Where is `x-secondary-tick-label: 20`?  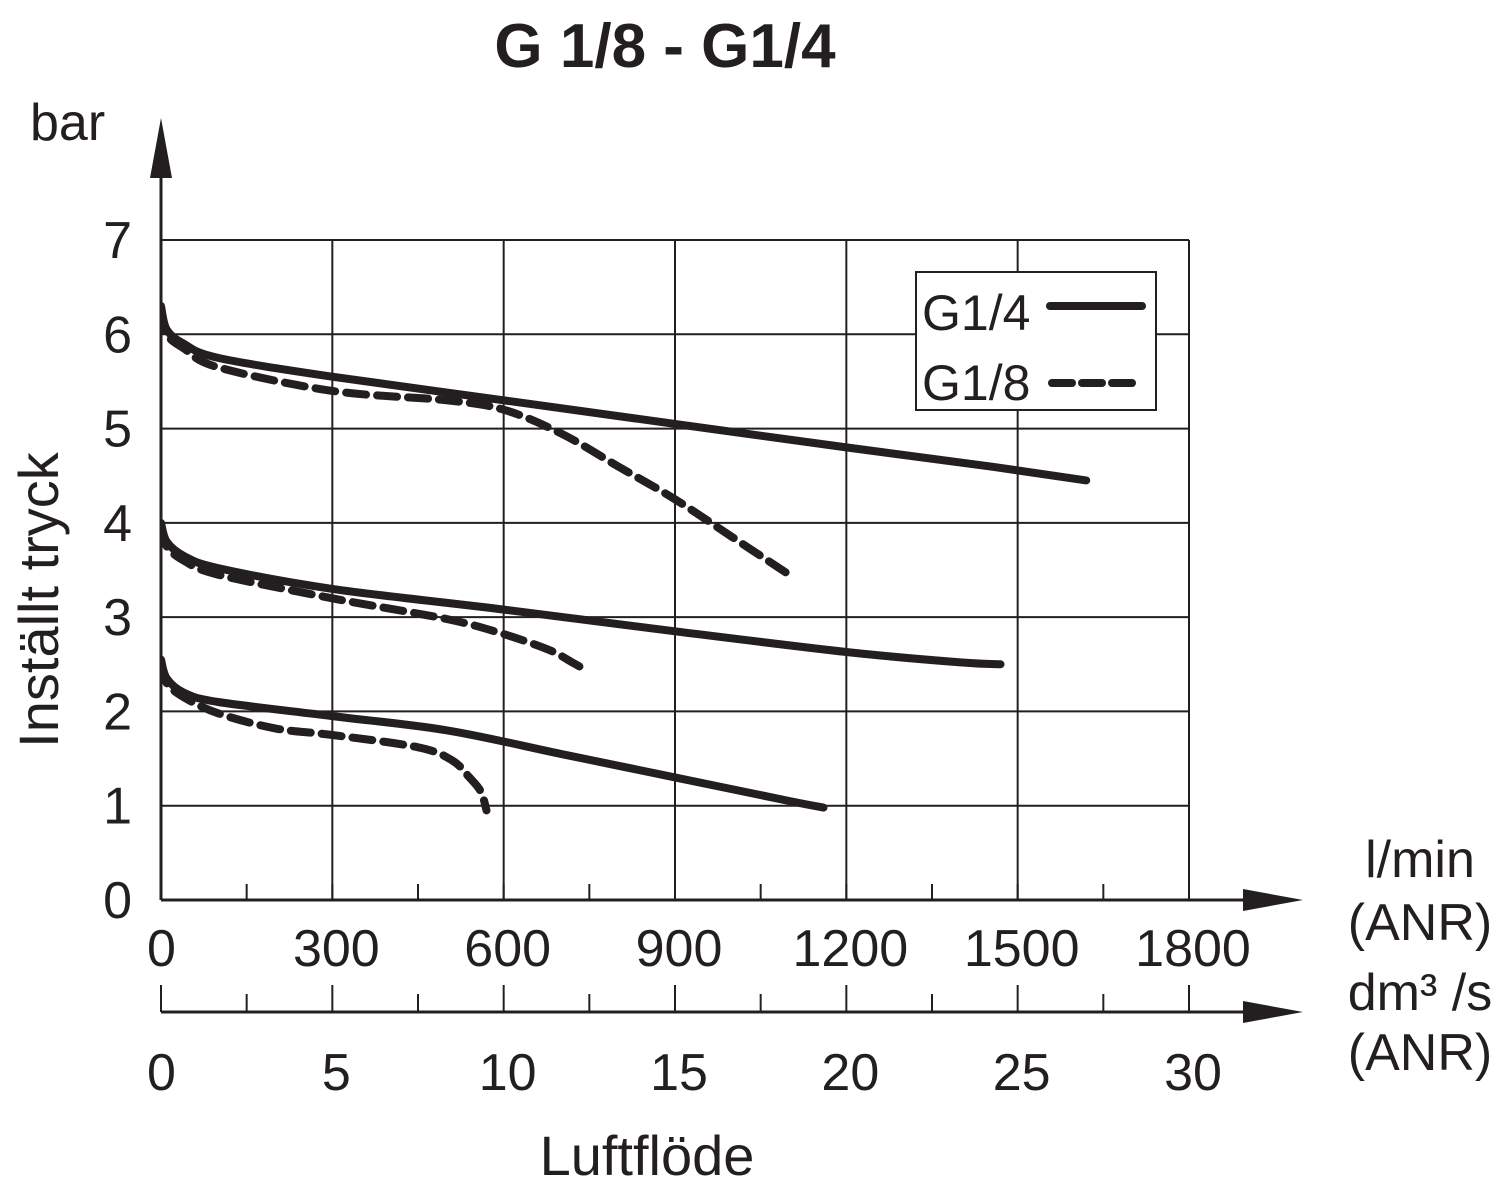 x-secondary-tick-label: 20 is located at coordinates (850, 1073).